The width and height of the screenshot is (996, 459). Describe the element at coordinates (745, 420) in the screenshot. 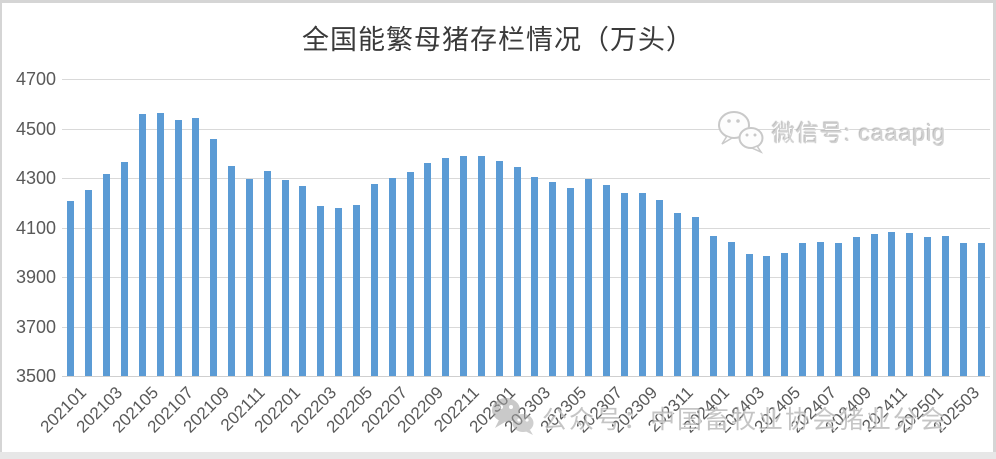

I see `official-account-text: 公众号：中国畜牧业协会猪业分会` at that location.